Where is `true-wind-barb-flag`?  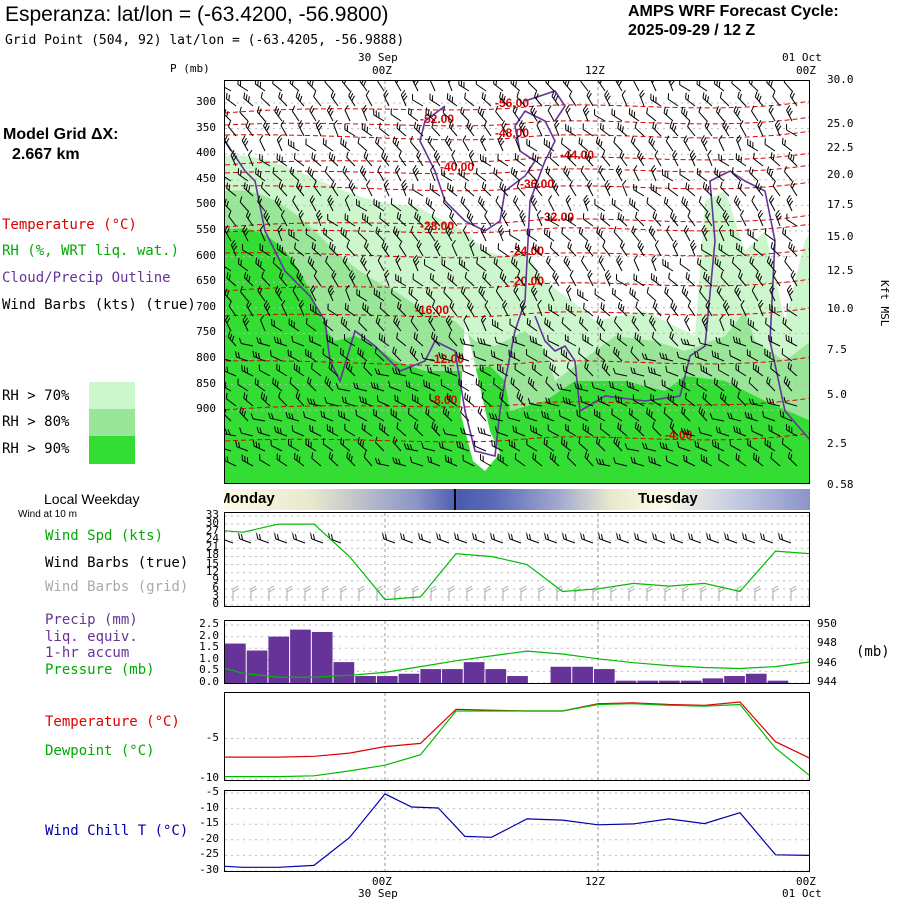
true-wind-barb-flag is located at coordinates (512, 537).